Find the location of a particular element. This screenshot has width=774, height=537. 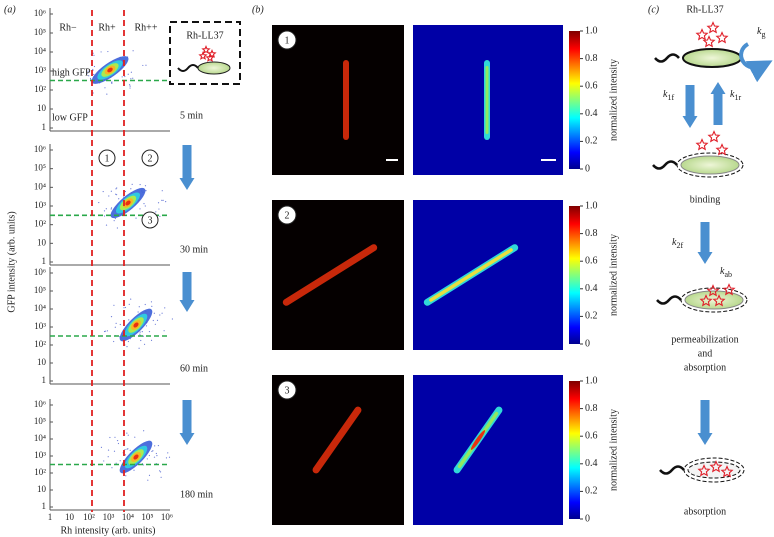

raw-image is located at coordinates (338, 275).